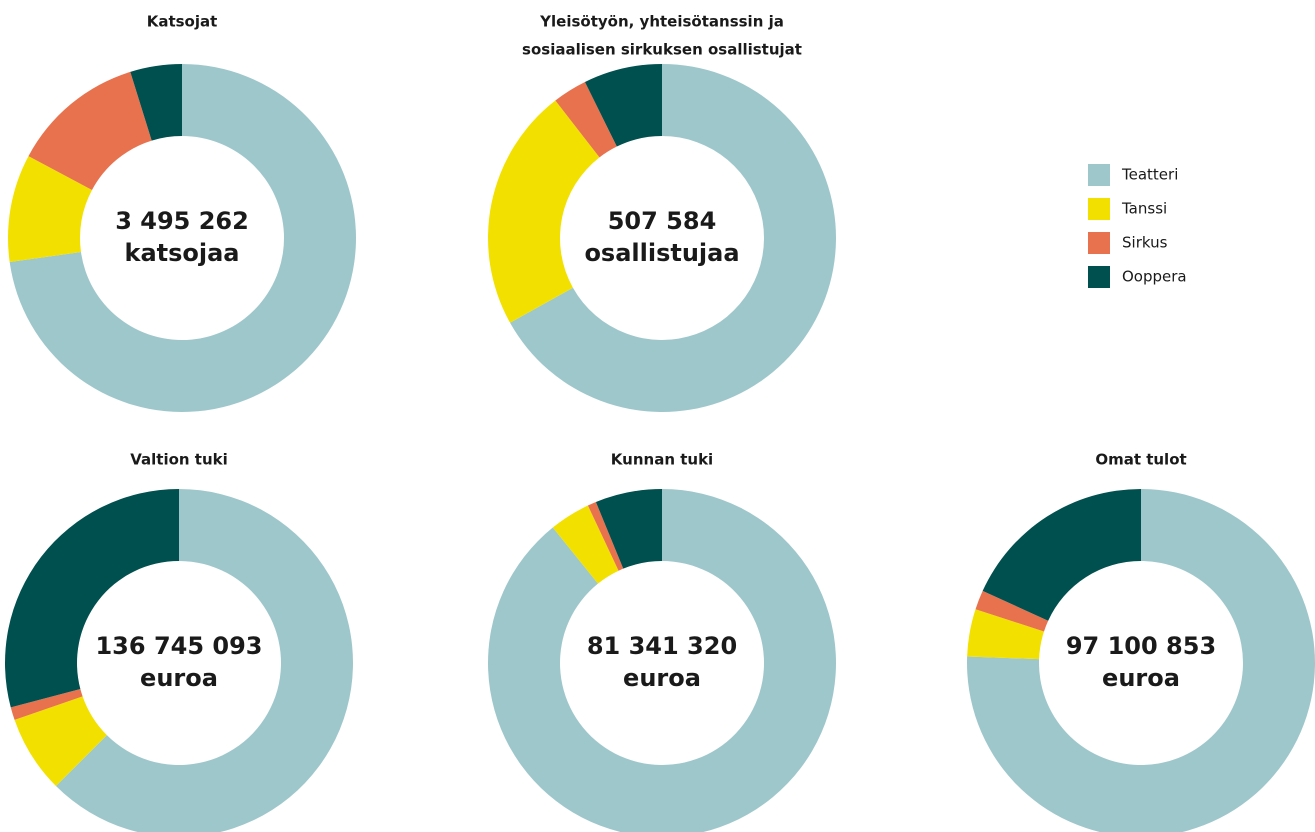 Image resolution: width=1315 pixels, height=832 pixels. What do you see at coordinates (662, 460) in the screenshot?
I see `chart-title: Kunnan tuki` at bounding box center [662, 460].